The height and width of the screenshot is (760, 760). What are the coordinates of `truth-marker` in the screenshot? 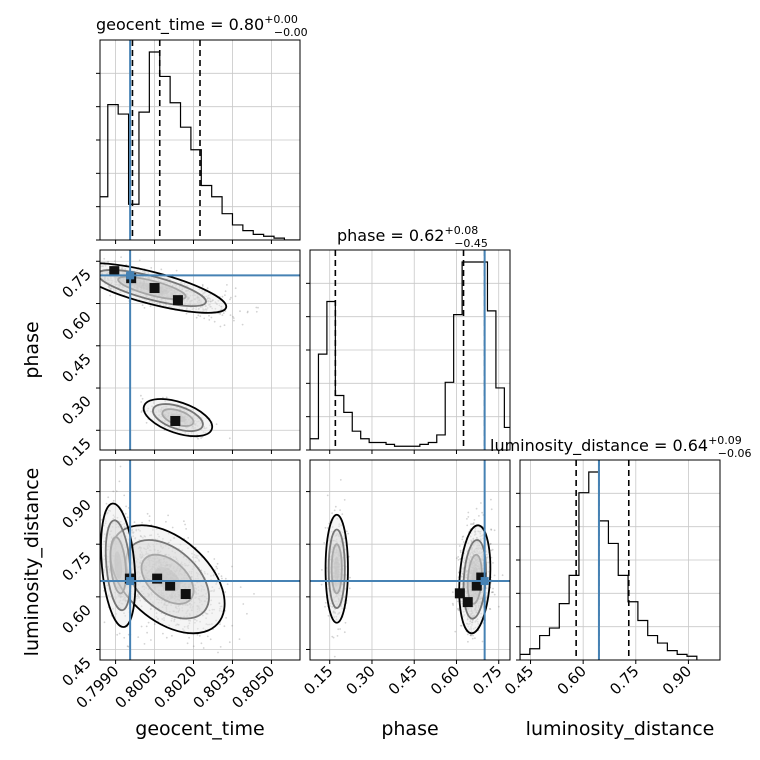 It's located at (130, 581).